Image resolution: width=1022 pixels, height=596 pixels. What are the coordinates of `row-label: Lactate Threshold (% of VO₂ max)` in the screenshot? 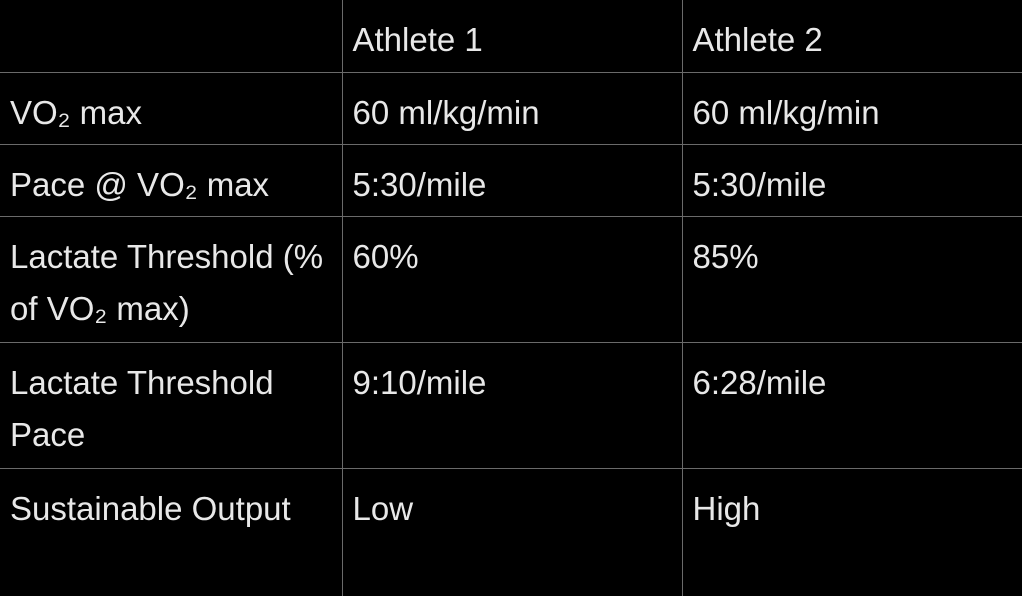 It's located at (171, 279).